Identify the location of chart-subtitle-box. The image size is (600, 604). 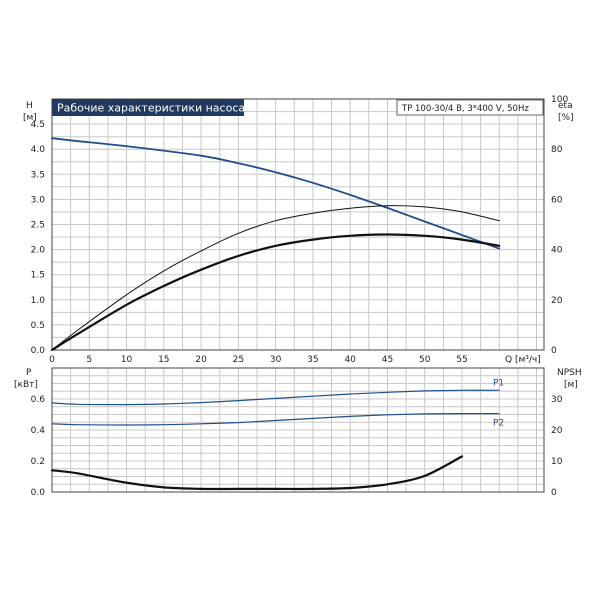
(470, 107).